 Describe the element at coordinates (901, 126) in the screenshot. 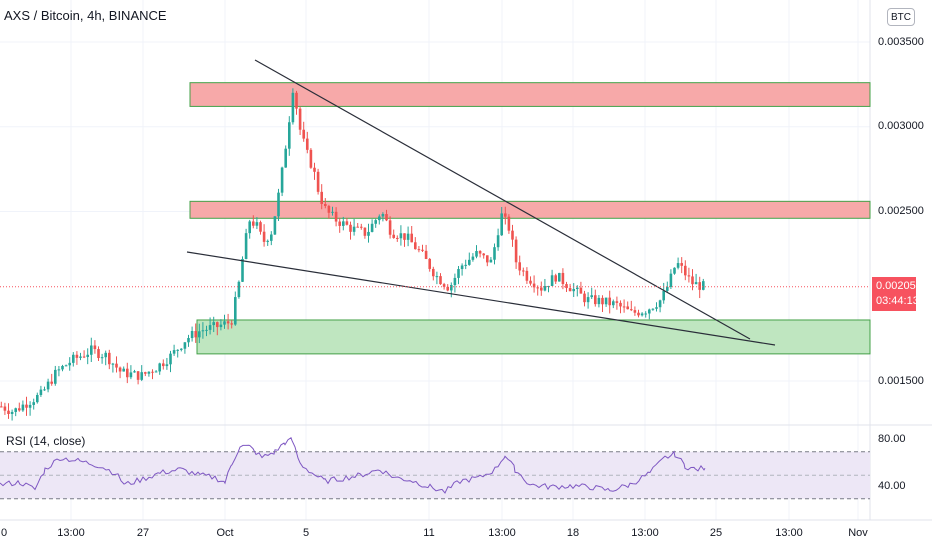

I see `price-axis-label: 0.003000` at that location.